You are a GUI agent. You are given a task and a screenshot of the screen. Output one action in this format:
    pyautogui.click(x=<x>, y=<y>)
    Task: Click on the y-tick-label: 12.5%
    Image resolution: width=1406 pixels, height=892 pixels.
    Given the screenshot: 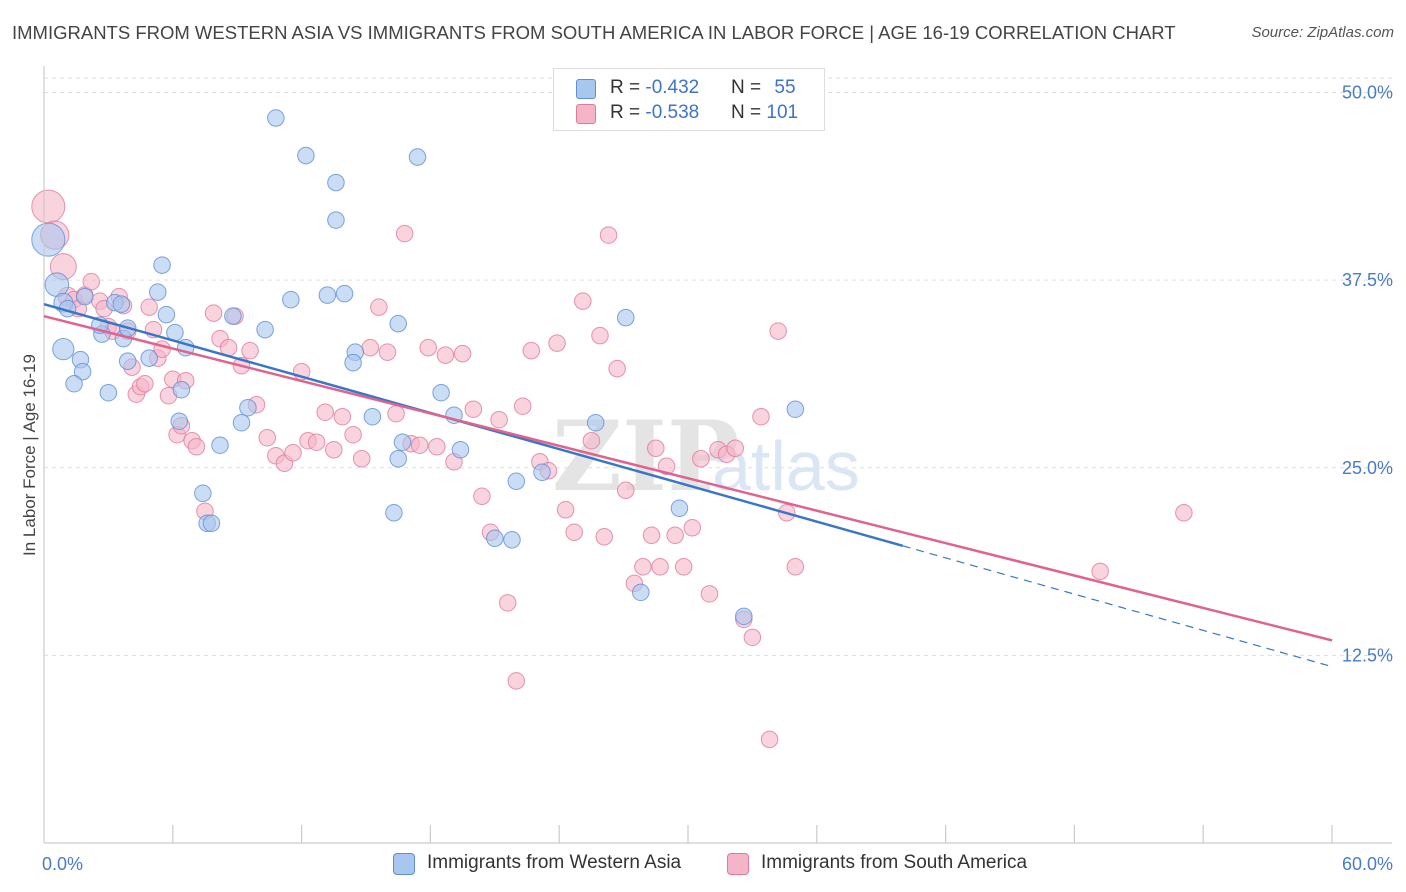 What is the action you would take?
    pyautogui.click(x=1367, y=655)
    